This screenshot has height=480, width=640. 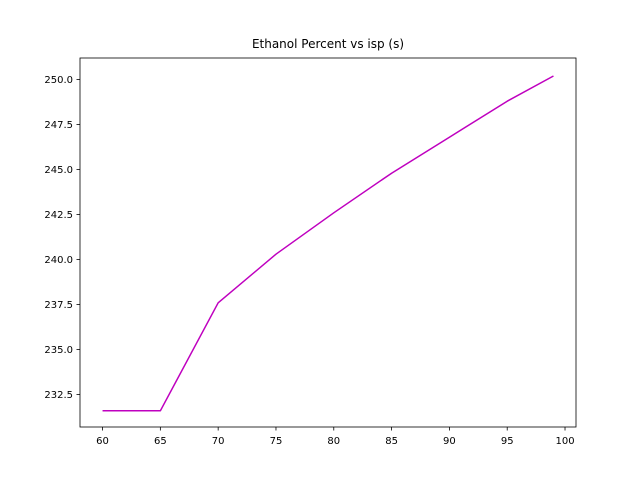 What do you see at coordinates (58, 350) in the screenshot?
I see `y-tick-label: 235.0` at bounding box center [58, 350].